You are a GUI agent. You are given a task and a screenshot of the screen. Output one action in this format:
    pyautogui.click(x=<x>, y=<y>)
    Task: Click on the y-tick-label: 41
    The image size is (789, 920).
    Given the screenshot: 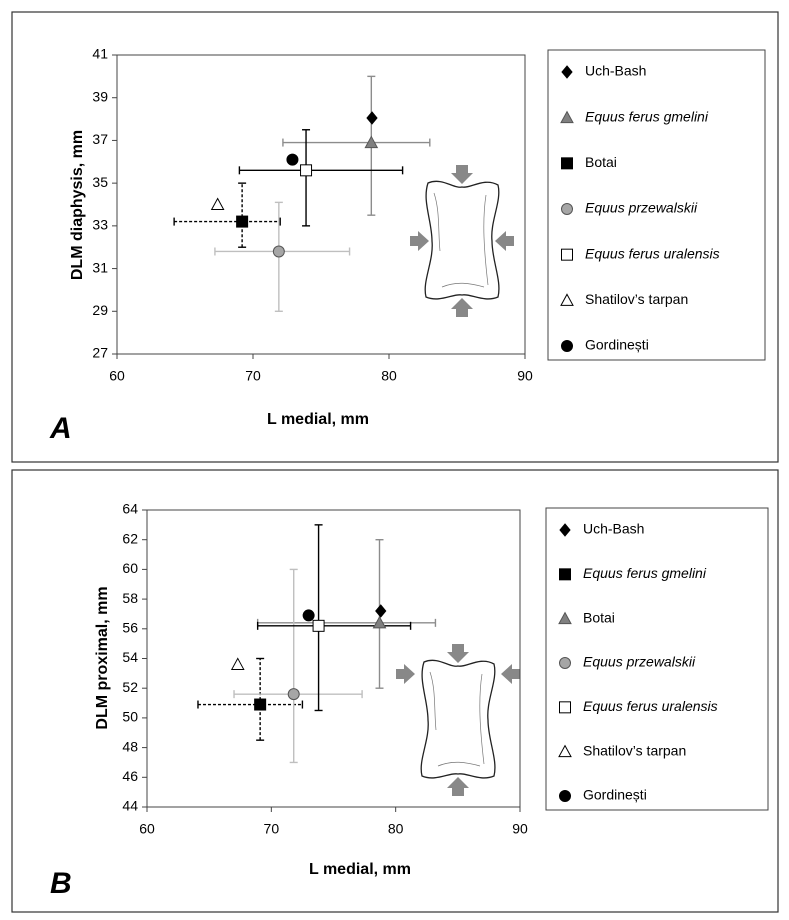 What is the action you would take?
    pyautogui.click(x=100, y=54)
    